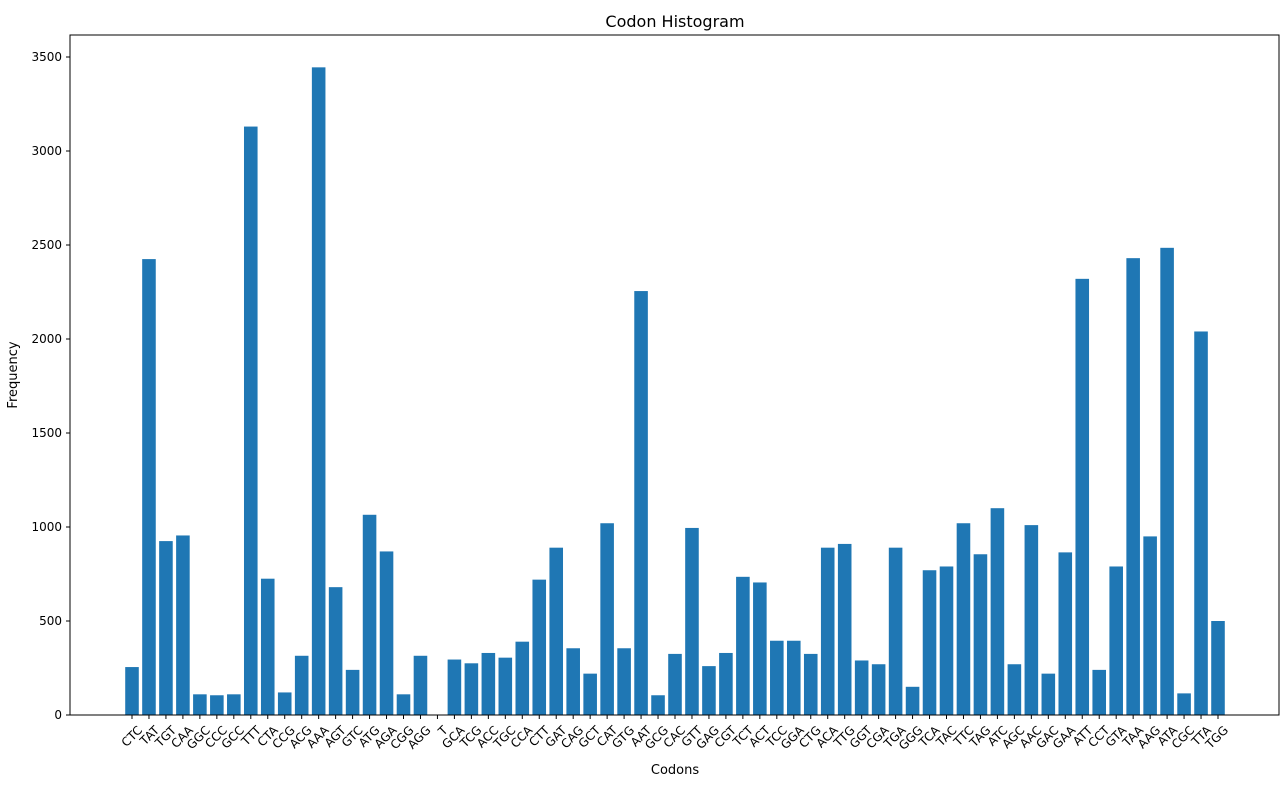 The height and width of the screenshot is (798, 1280). Describe the element at coordinates (403, 704) in the screenshot. I see `bar-cgg` at that location.